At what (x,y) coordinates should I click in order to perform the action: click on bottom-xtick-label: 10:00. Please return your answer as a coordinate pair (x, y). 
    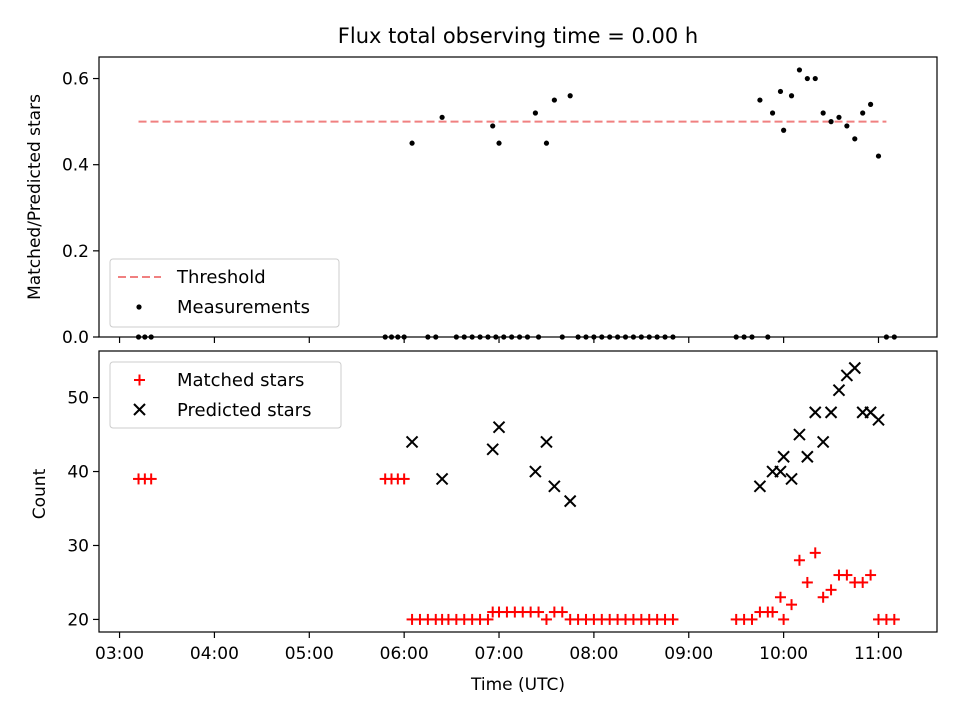
    Looking at the image, I should click on (783, 654).